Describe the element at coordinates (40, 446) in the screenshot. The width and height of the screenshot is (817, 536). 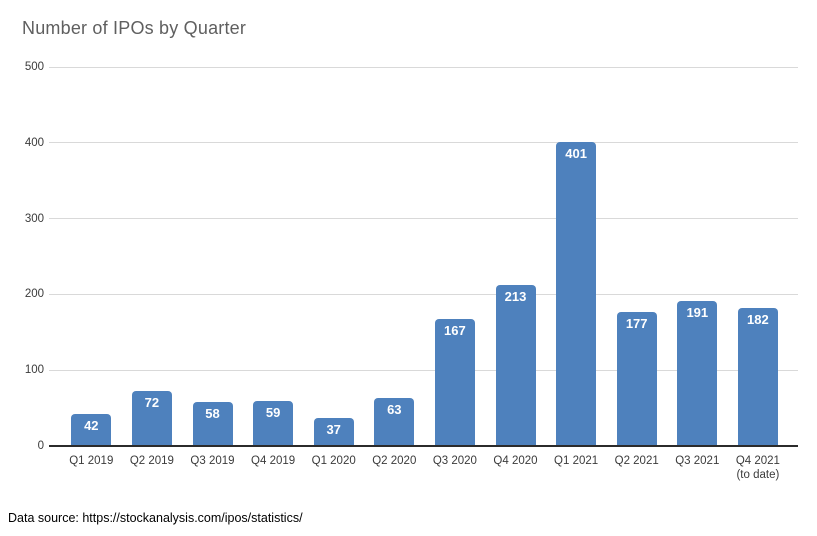
I see `y-axis-tick-label: 0` at that location.